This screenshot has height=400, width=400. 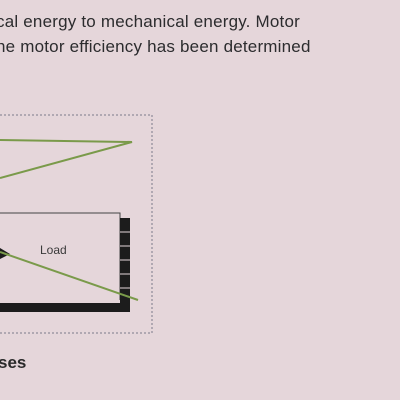 I want to click on load-frame-bottom-bar, so click(x=65, y=307).